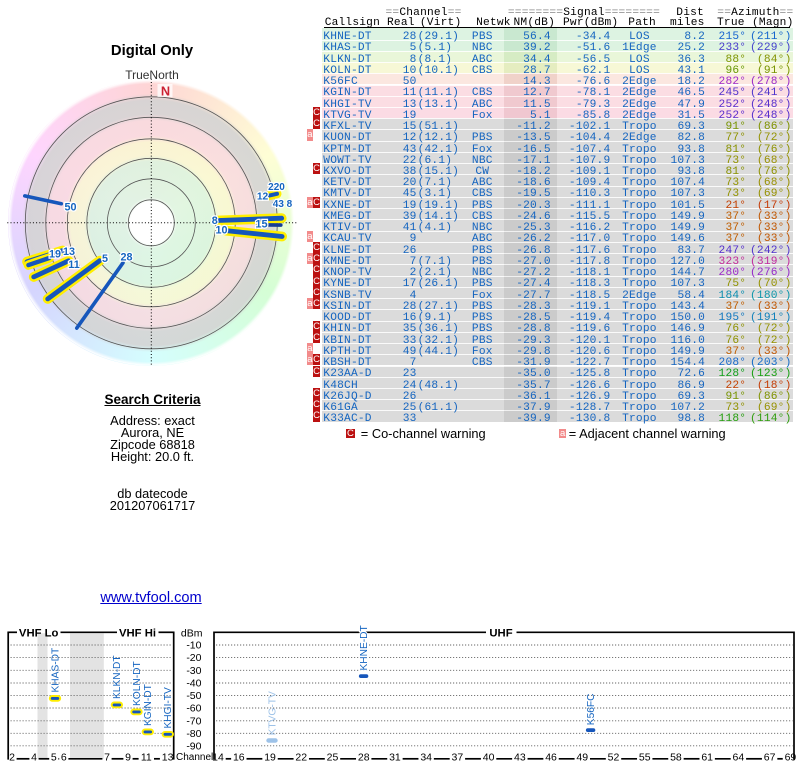 Image resolution: width=800 pixels, height=768 pixels. I want to click on svg-text: -90, so click(193, 746).